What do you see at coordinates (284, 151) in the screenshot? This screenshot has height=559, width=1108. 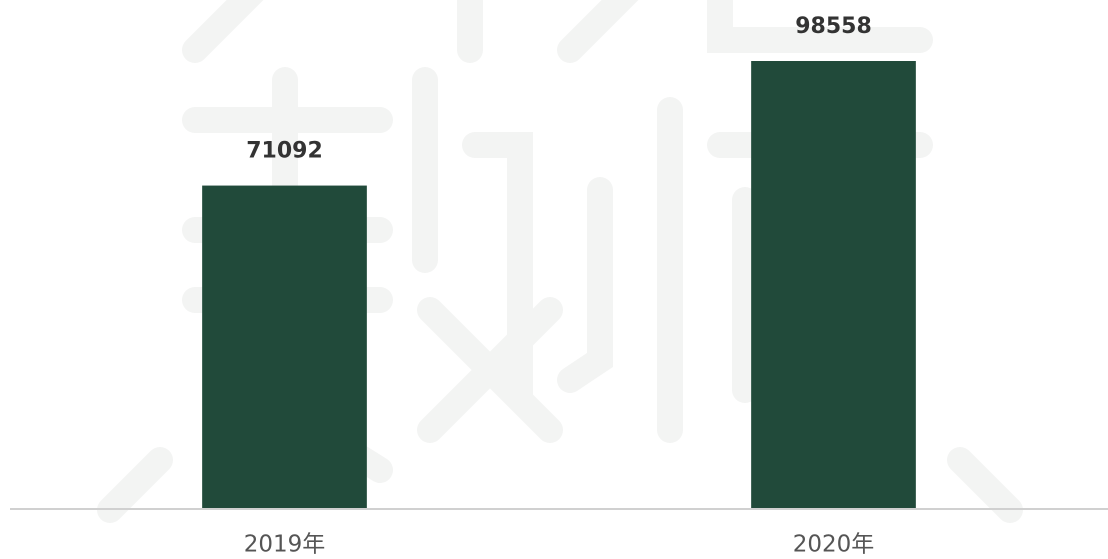 I see `value-label: 71092` at bounding box center [284, 151].